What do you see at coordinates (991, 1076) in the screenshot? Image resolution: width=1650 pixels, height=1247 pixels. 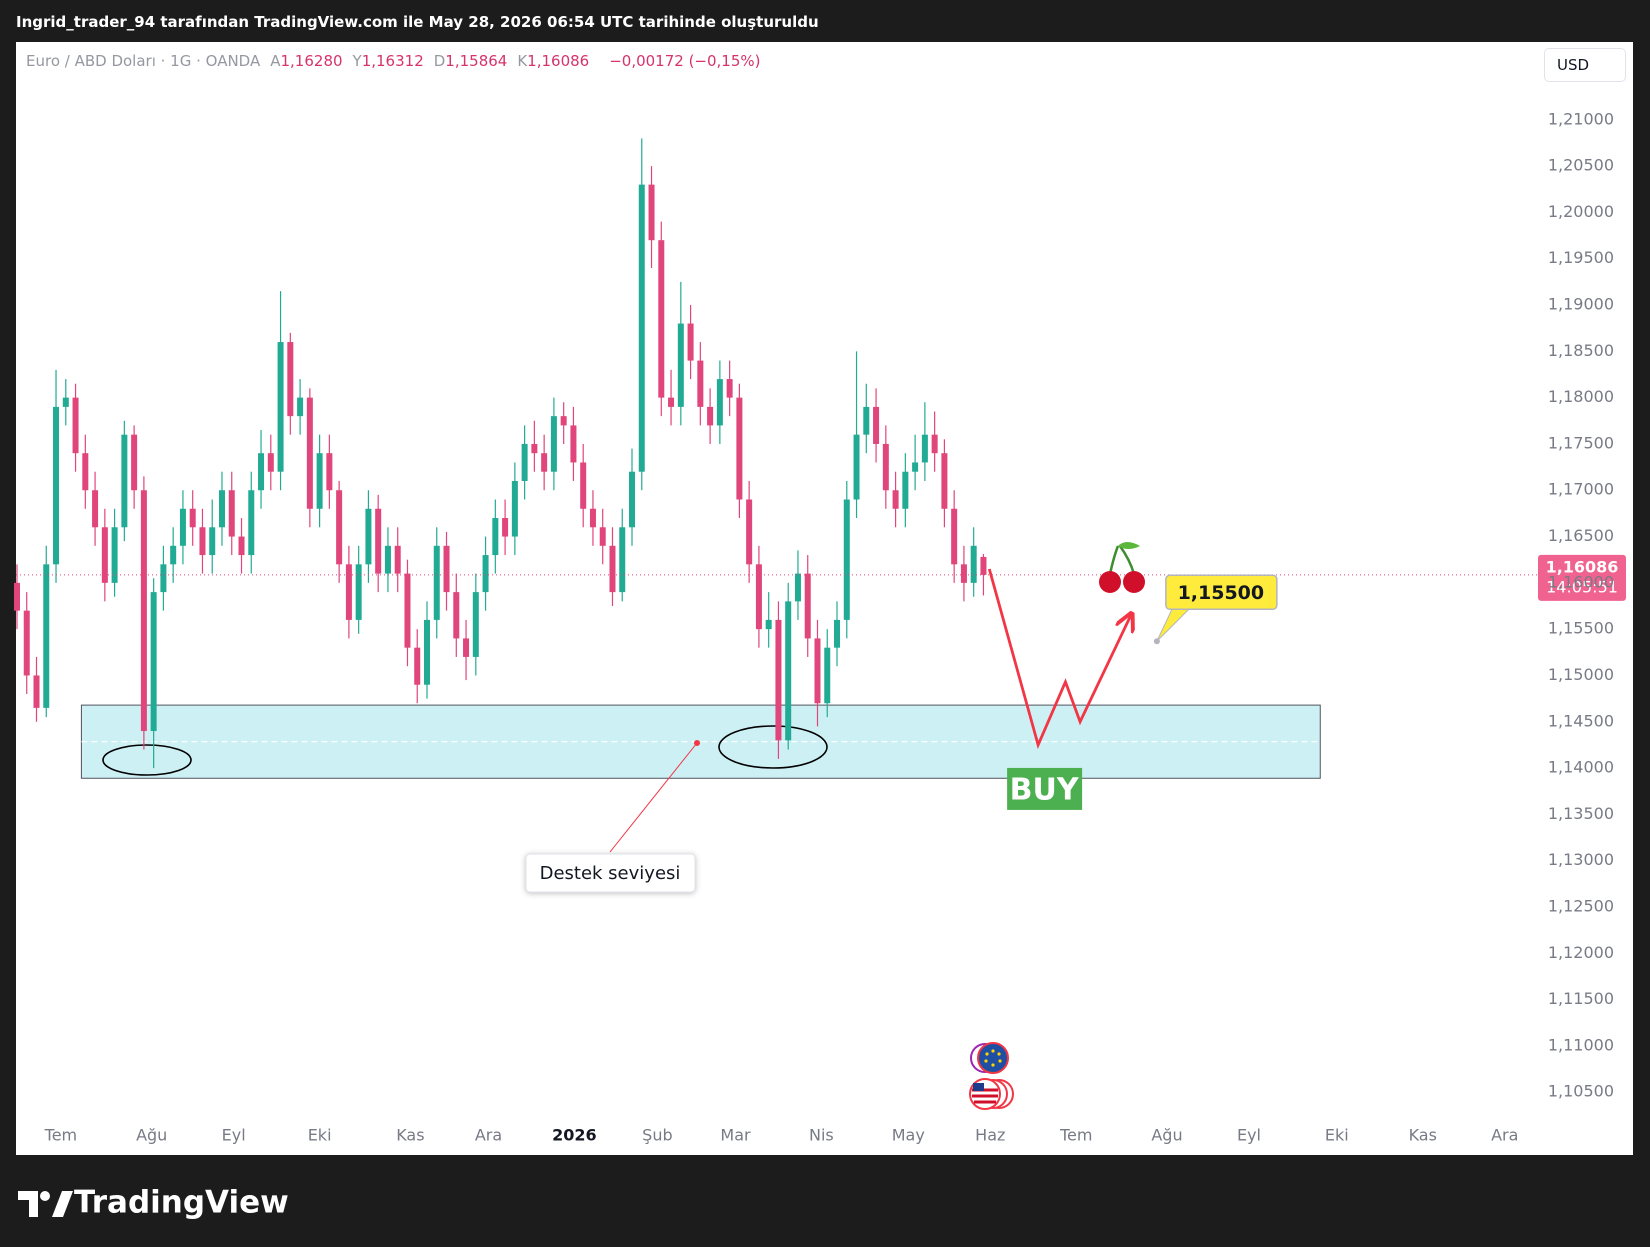 I see `event-icons` at bounding box center [991, 1076].